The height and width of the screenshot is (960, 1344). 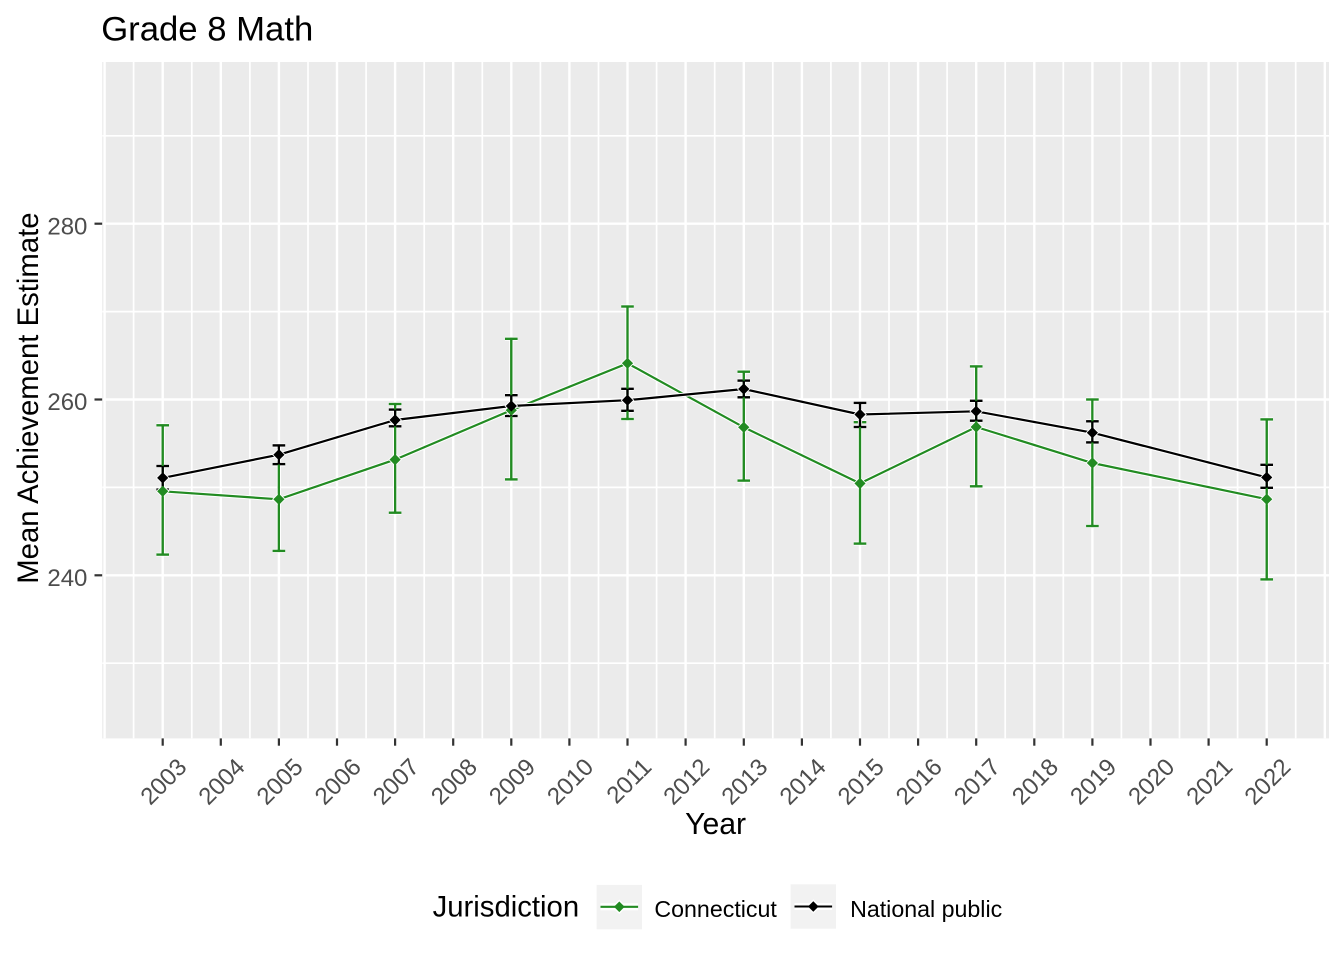 What do you see at coordinates (67, 578) in the screenshot?
I see `svg-text: 240` at bounding box center [67, 578].